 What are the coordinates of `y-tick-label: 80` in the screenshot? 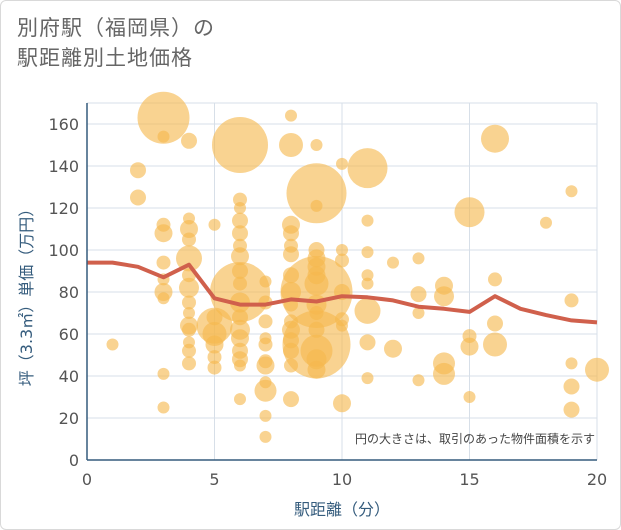 It's located at (69, 292).